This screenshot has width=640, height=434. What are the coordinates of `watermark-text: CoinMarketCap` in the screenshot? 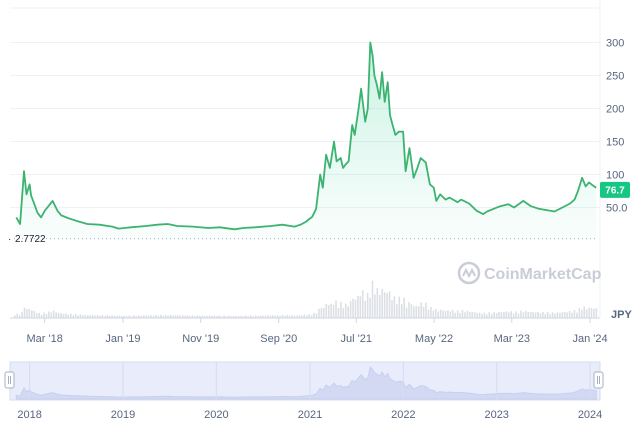 It's located at (543, 274).